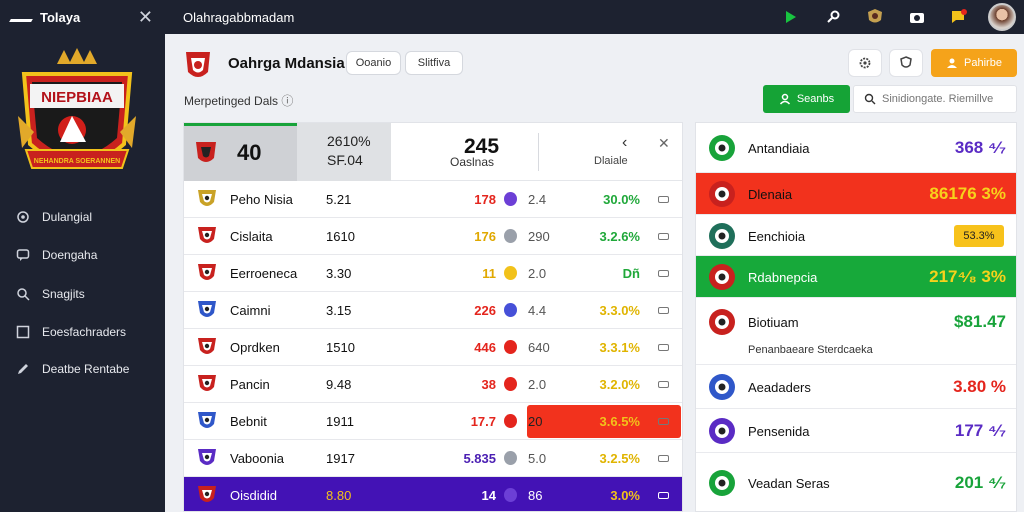 This screenshot has height=512, width=1024. Describe the element at coordinates (340, 421) in the screenshot. I see `team-stat: 1911` at that location.